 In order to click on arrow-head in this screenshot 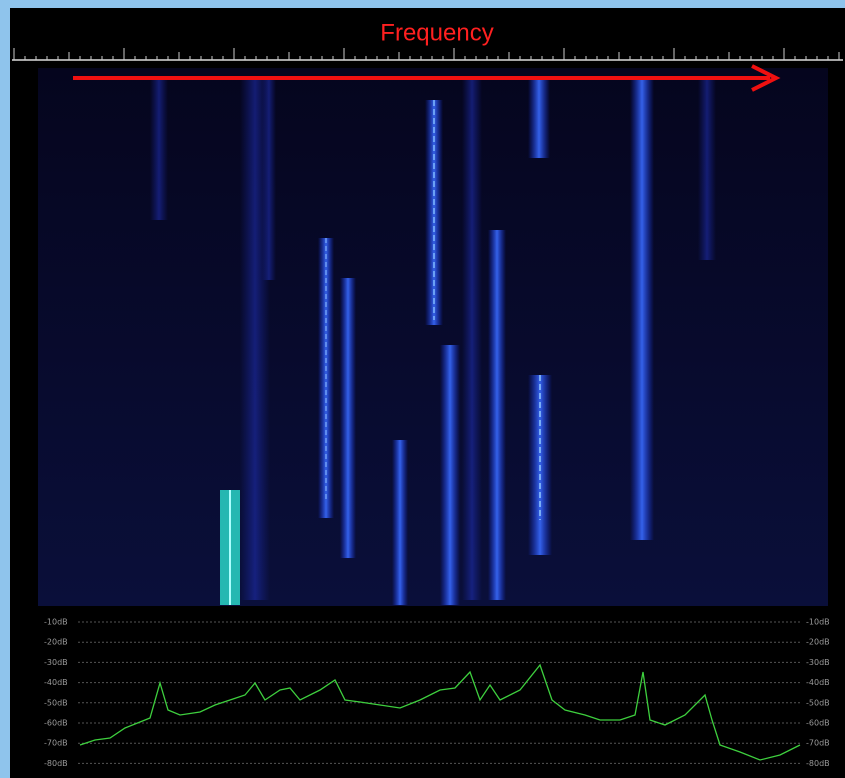, I will do `click(766, 78)`.